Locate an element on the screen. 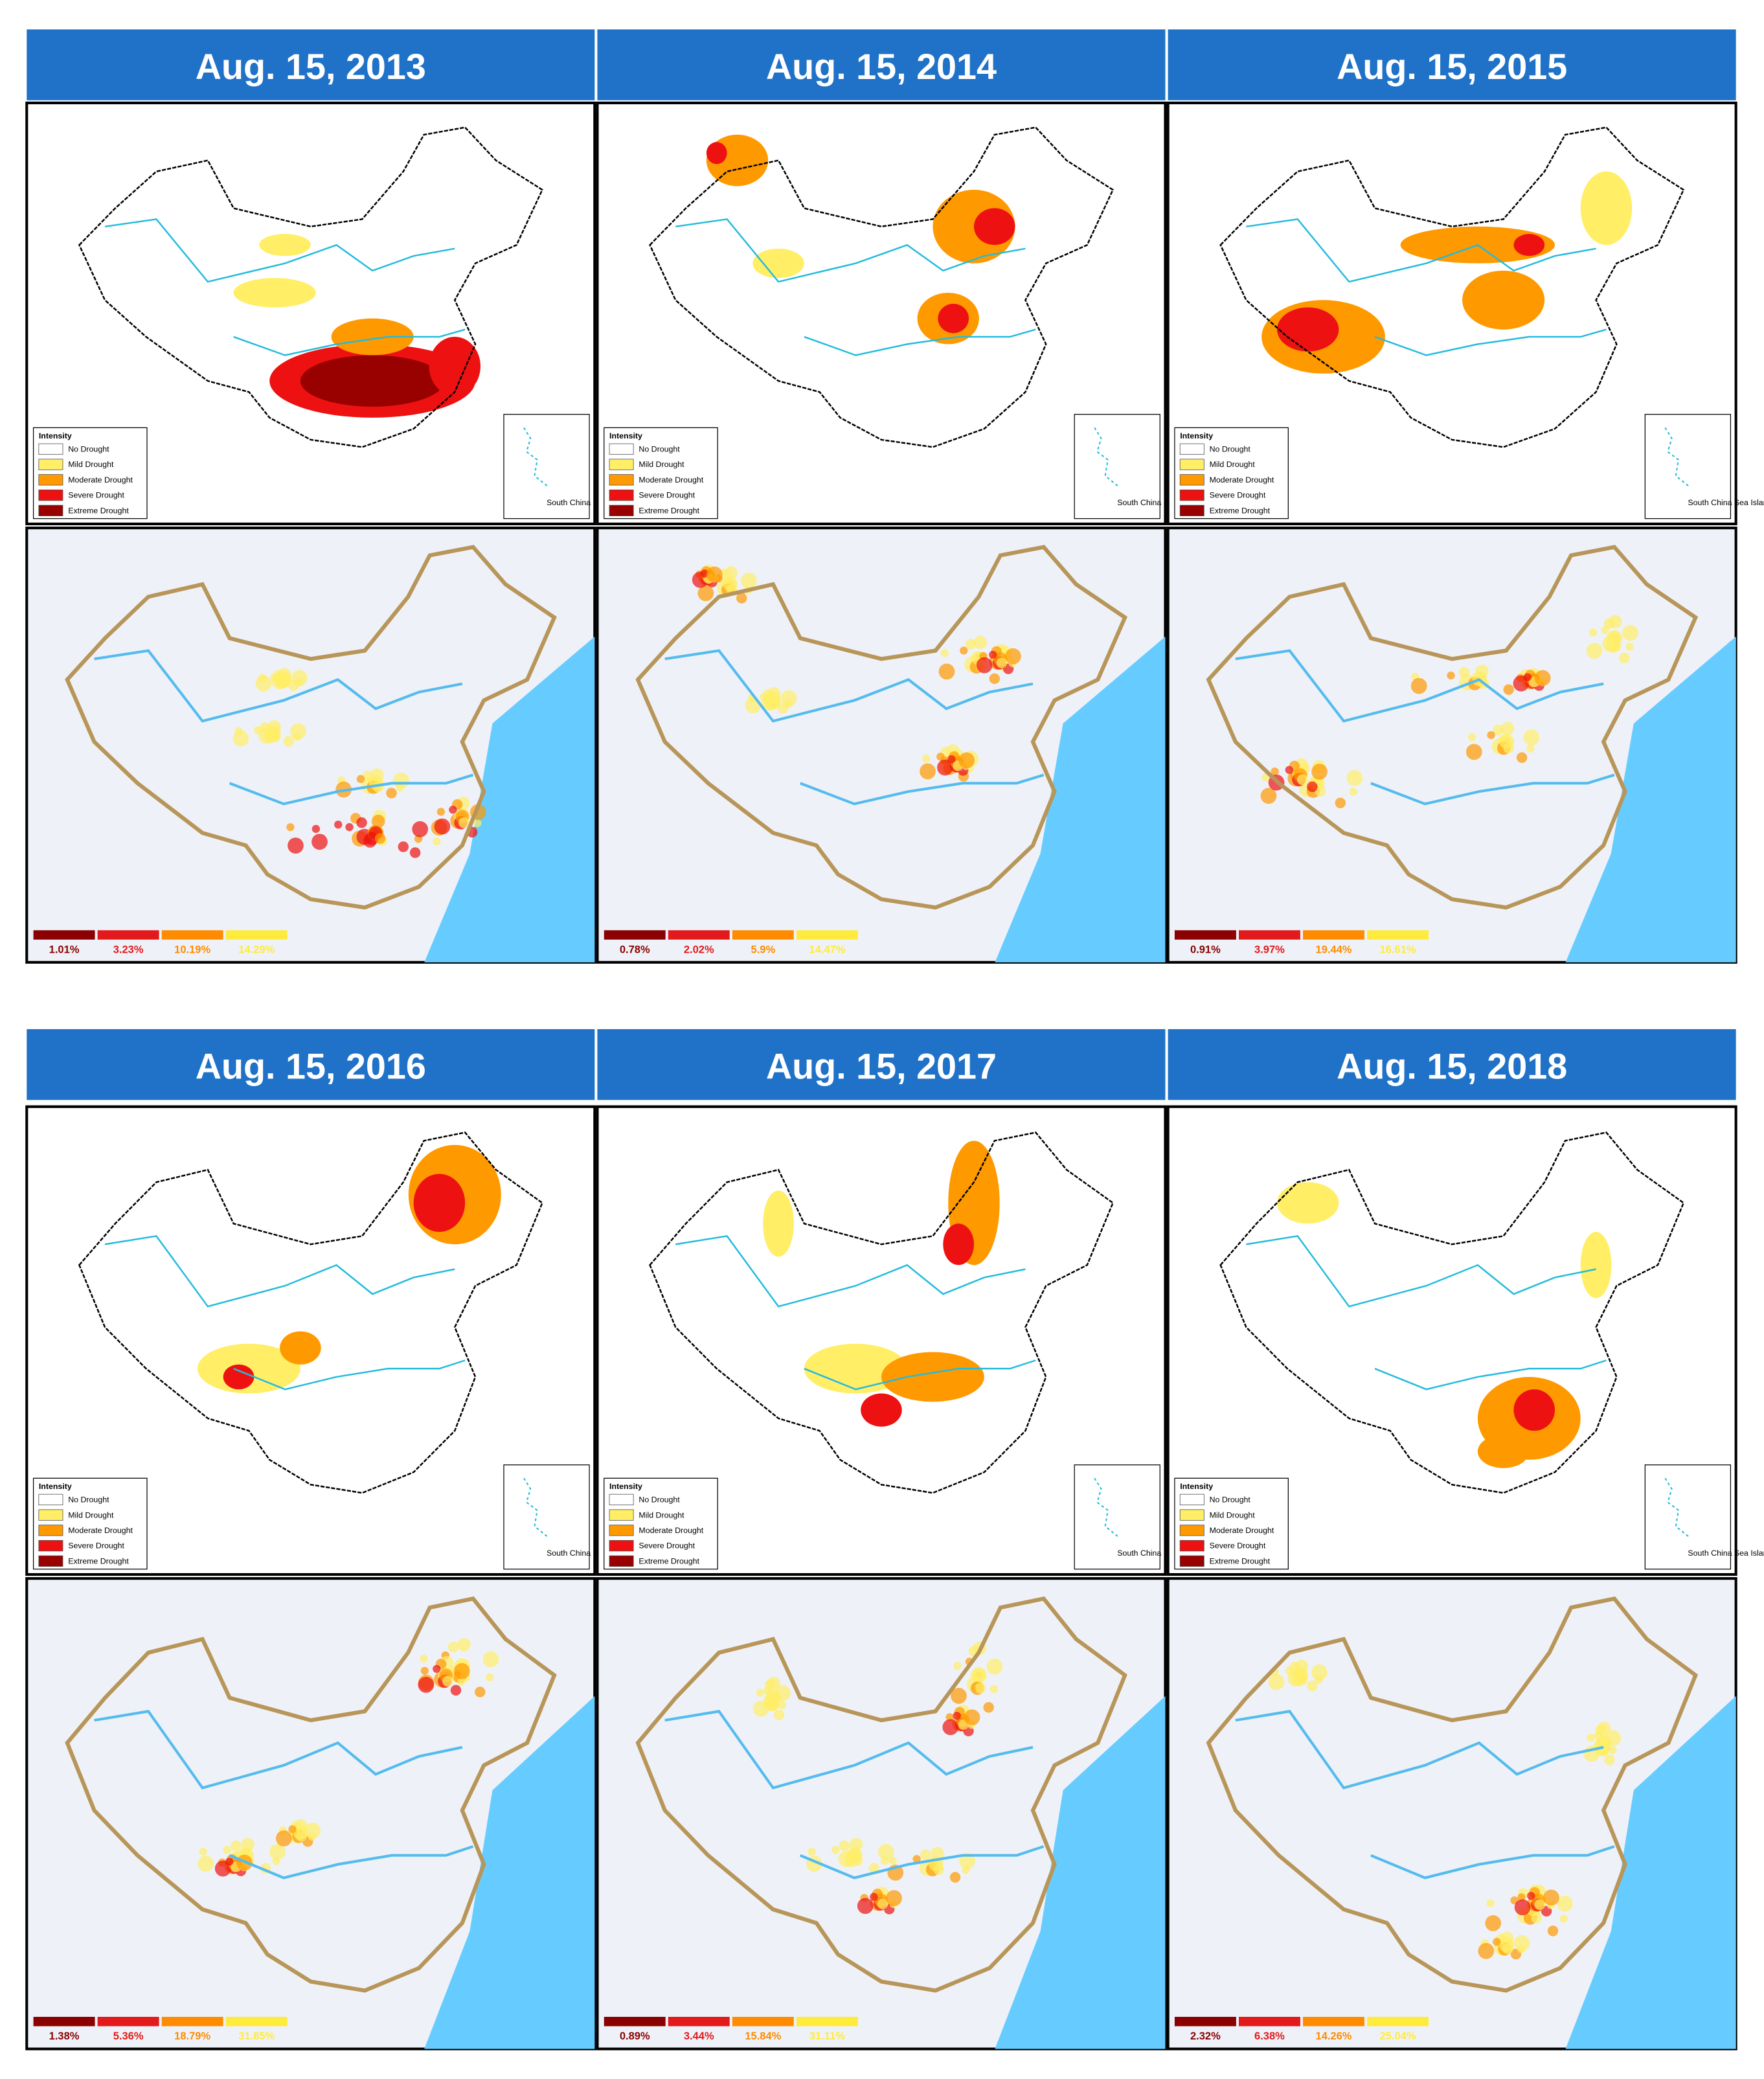 This screenshot has width=1764, height=2079. percent-label: 5.36% is located at coordinates (128, 2036).